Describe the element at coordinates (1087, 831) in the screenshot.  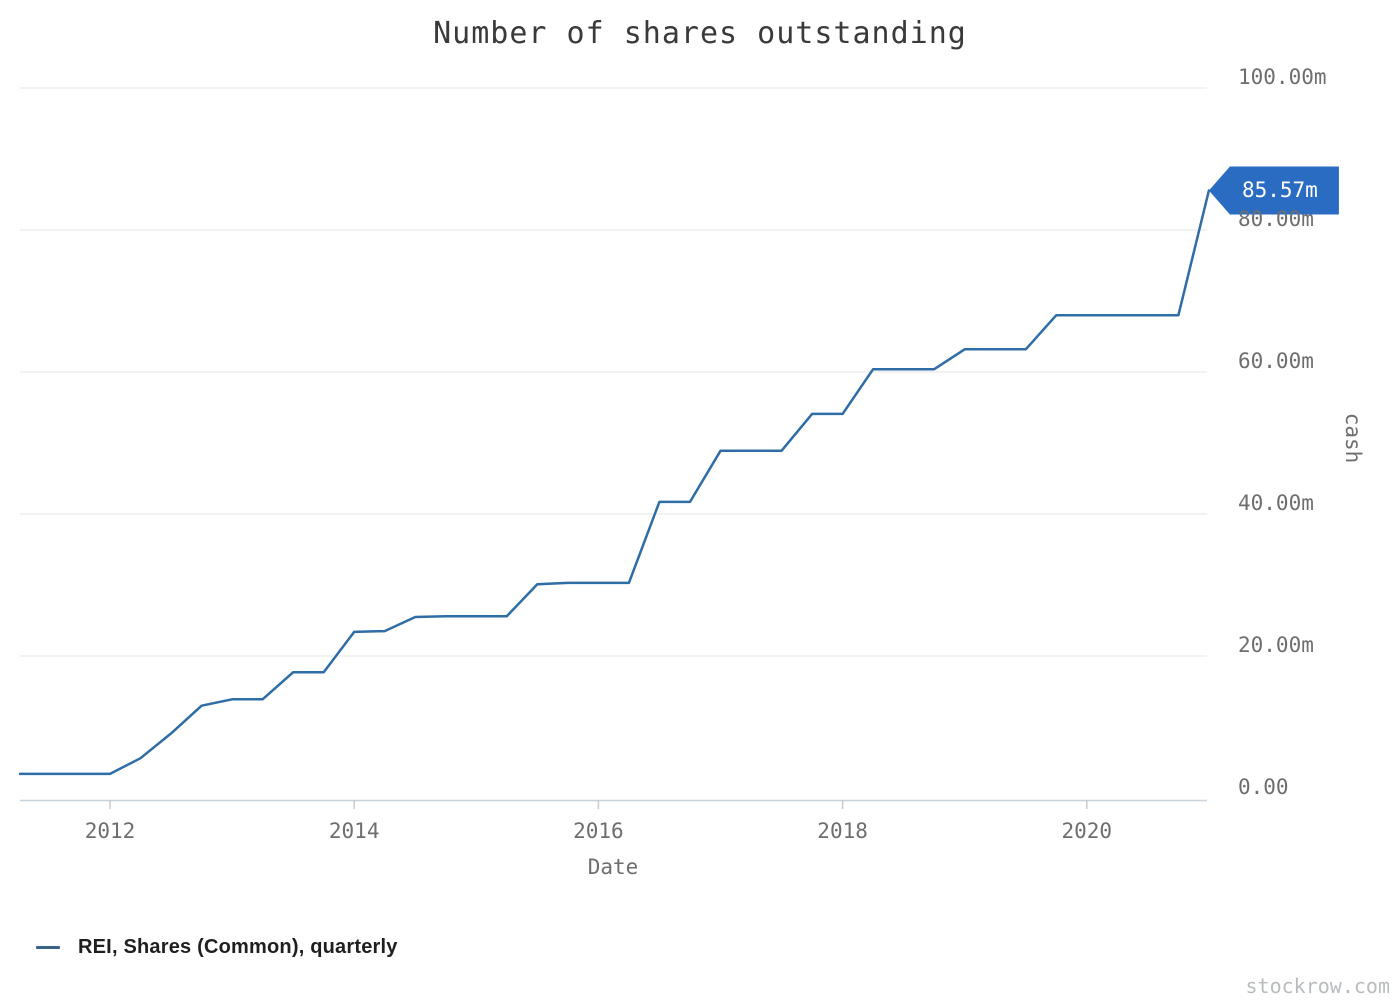
I see `x-axis-tick-label: 2020` at that location.